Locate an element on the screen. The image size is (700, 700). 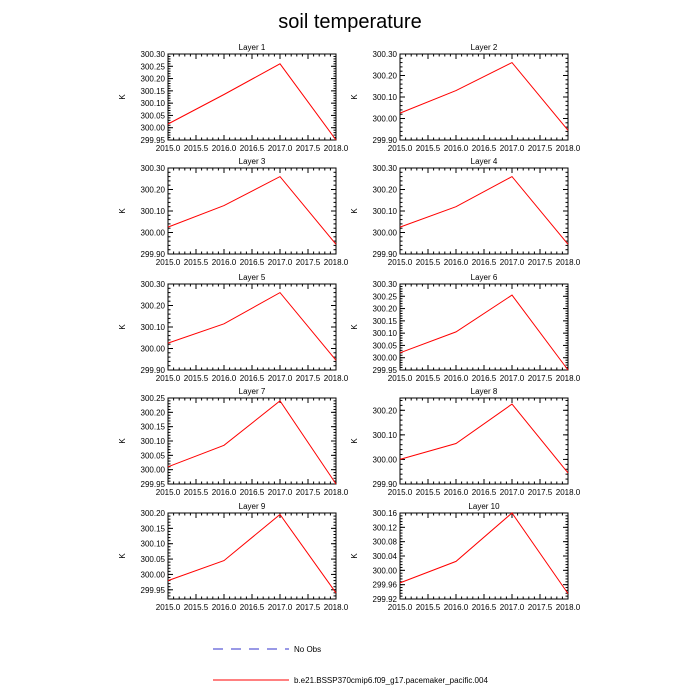
panel-title: Layer 5 is located at coordinates (252, 277).